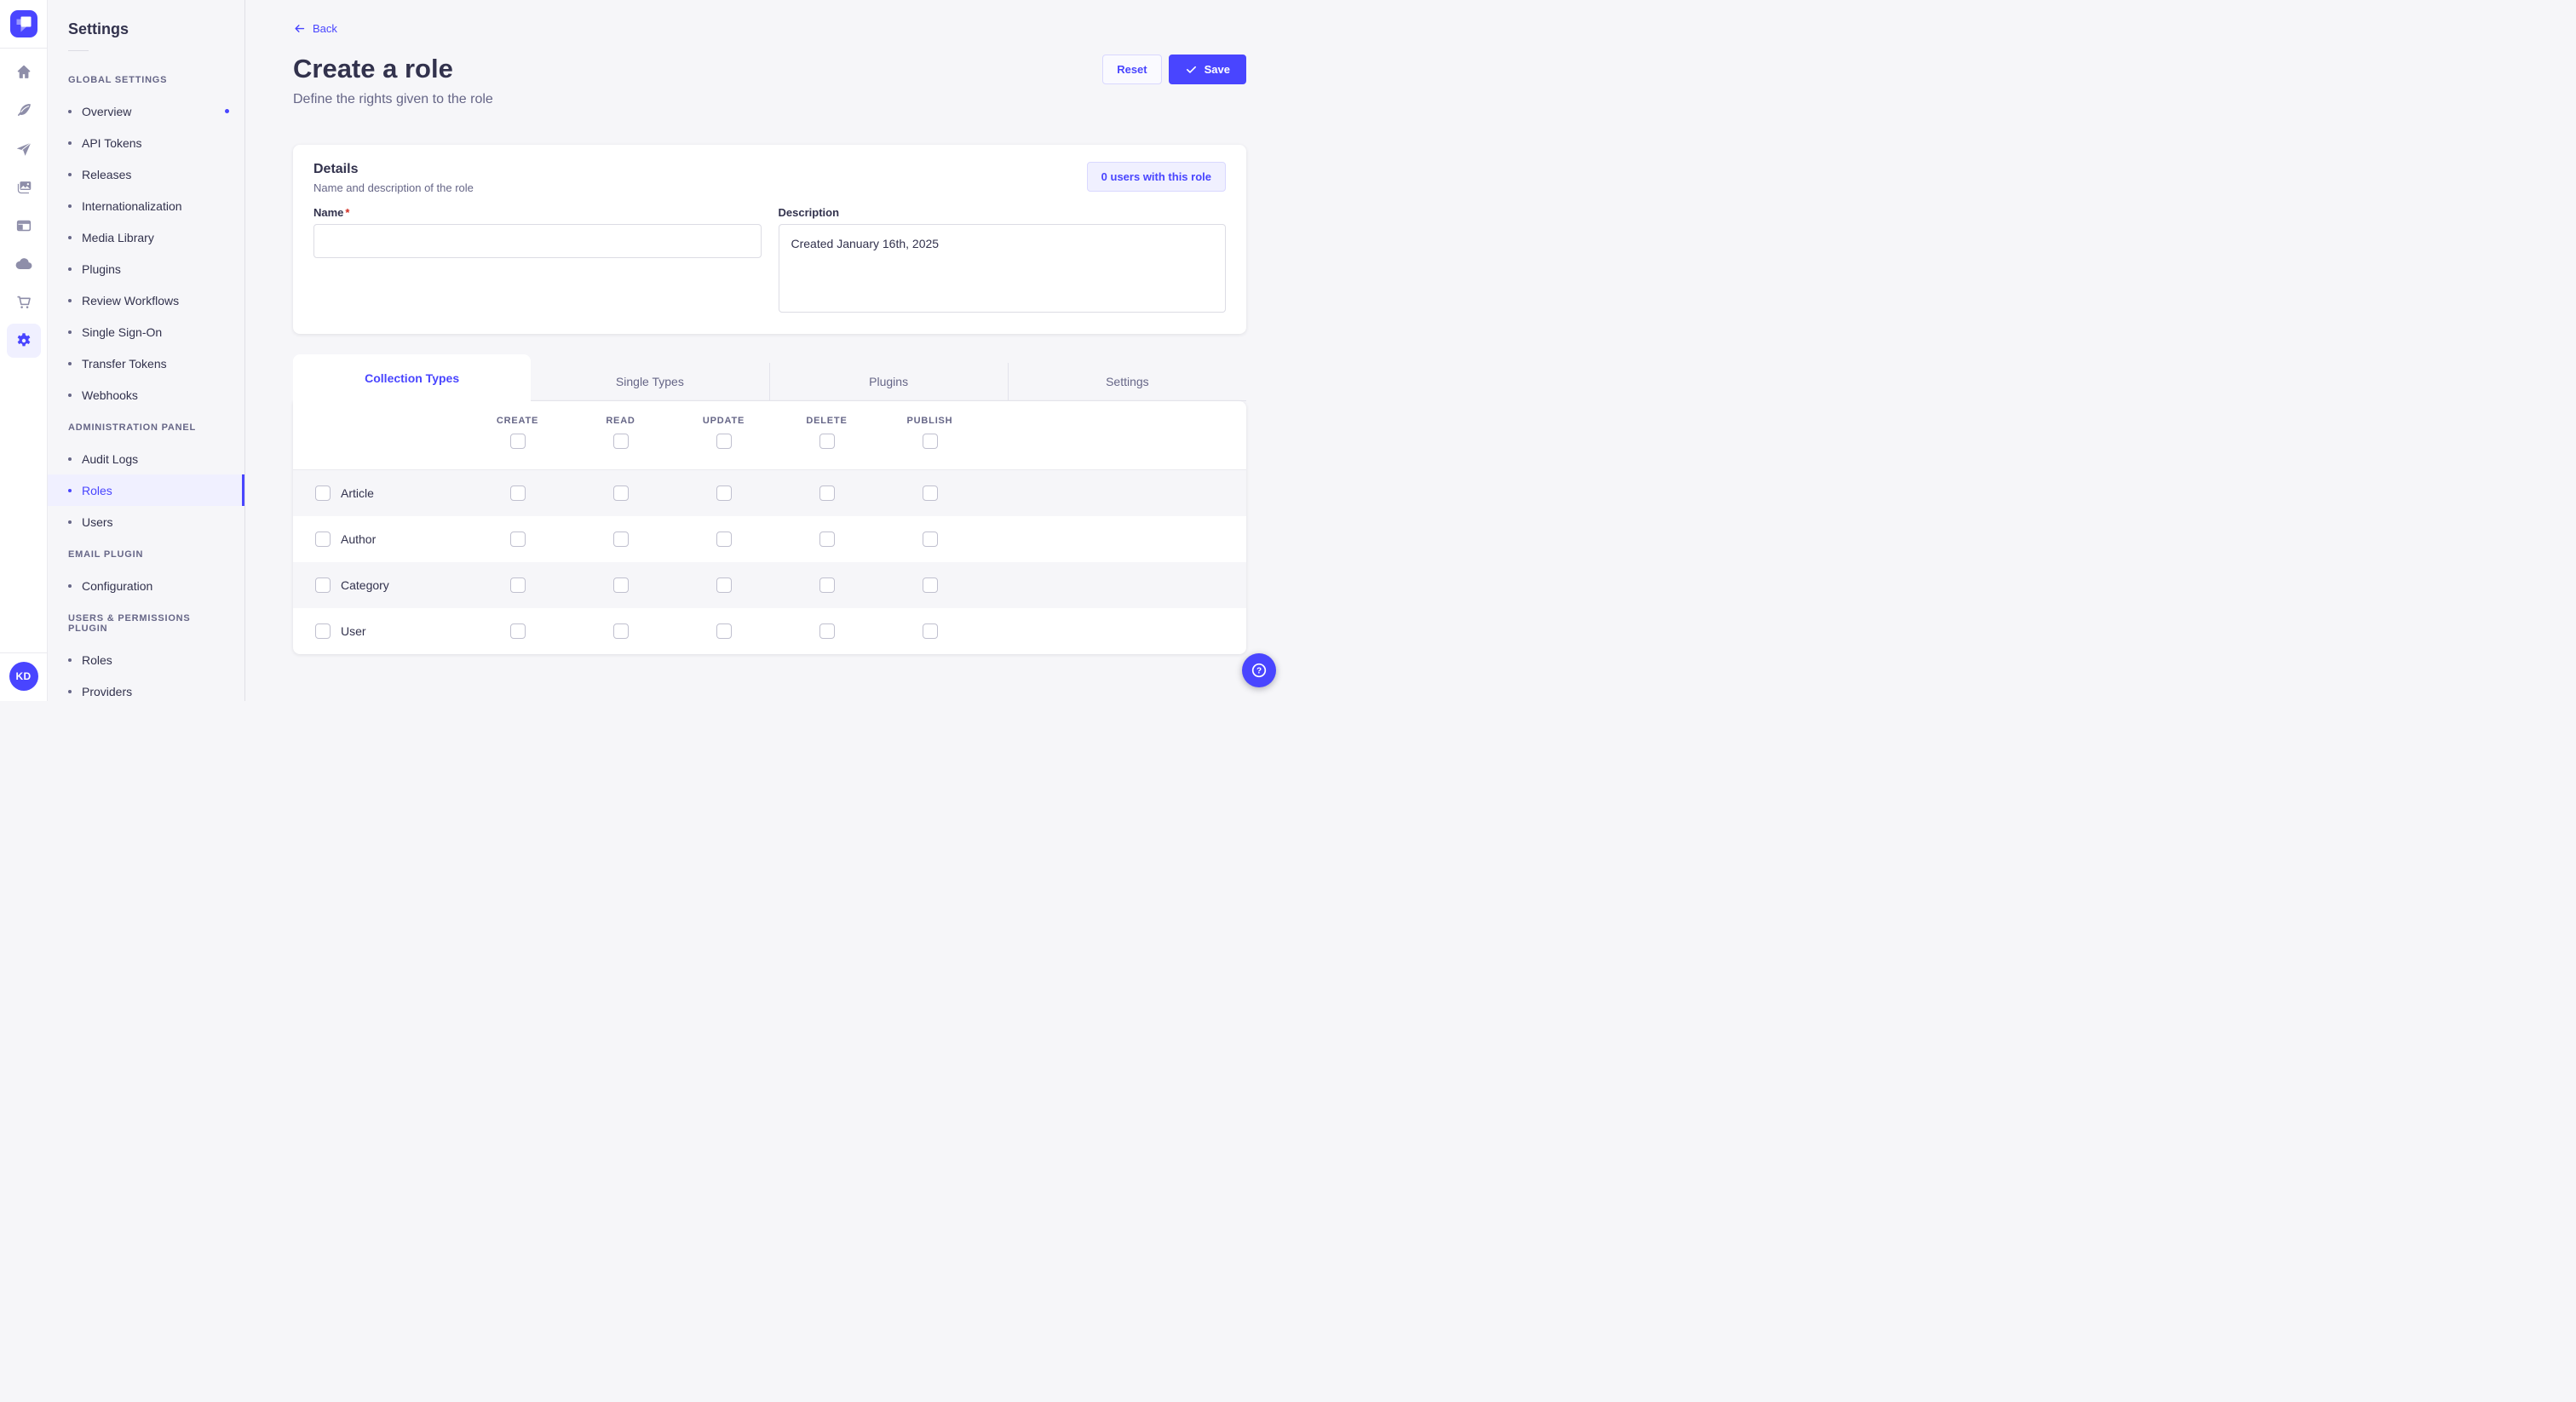 The width and height of the screenshot is (2576, 1402). What do you see at coordinates (146, 521) in the screenshot?
I see `sidebar-item-users: Users` at bounding box center [146, 521].